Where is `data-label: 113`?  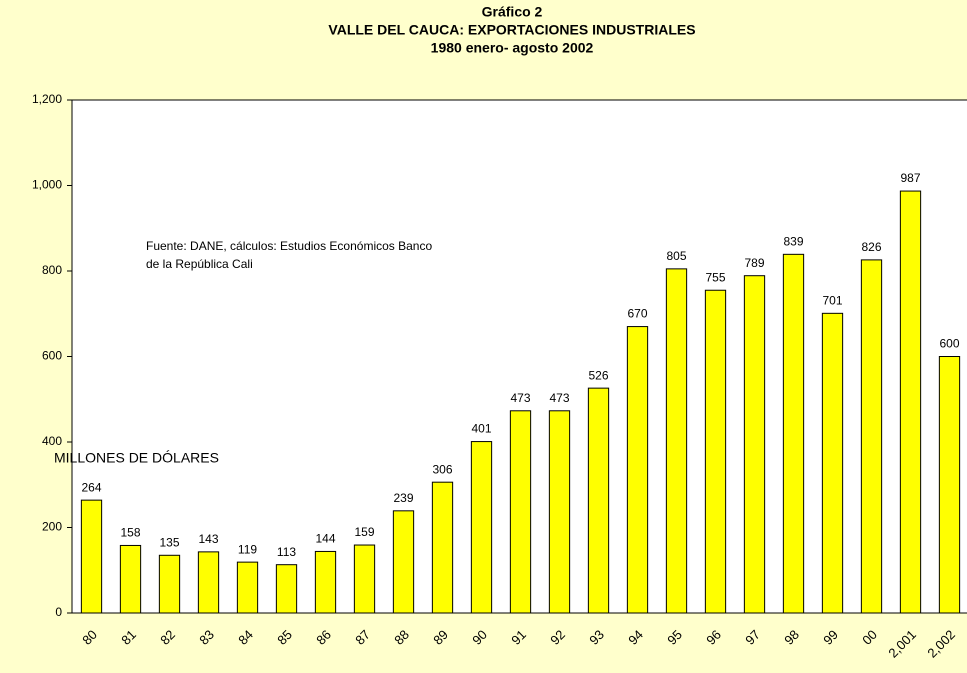
data-label: 113 is located at coordinates (286, 552).